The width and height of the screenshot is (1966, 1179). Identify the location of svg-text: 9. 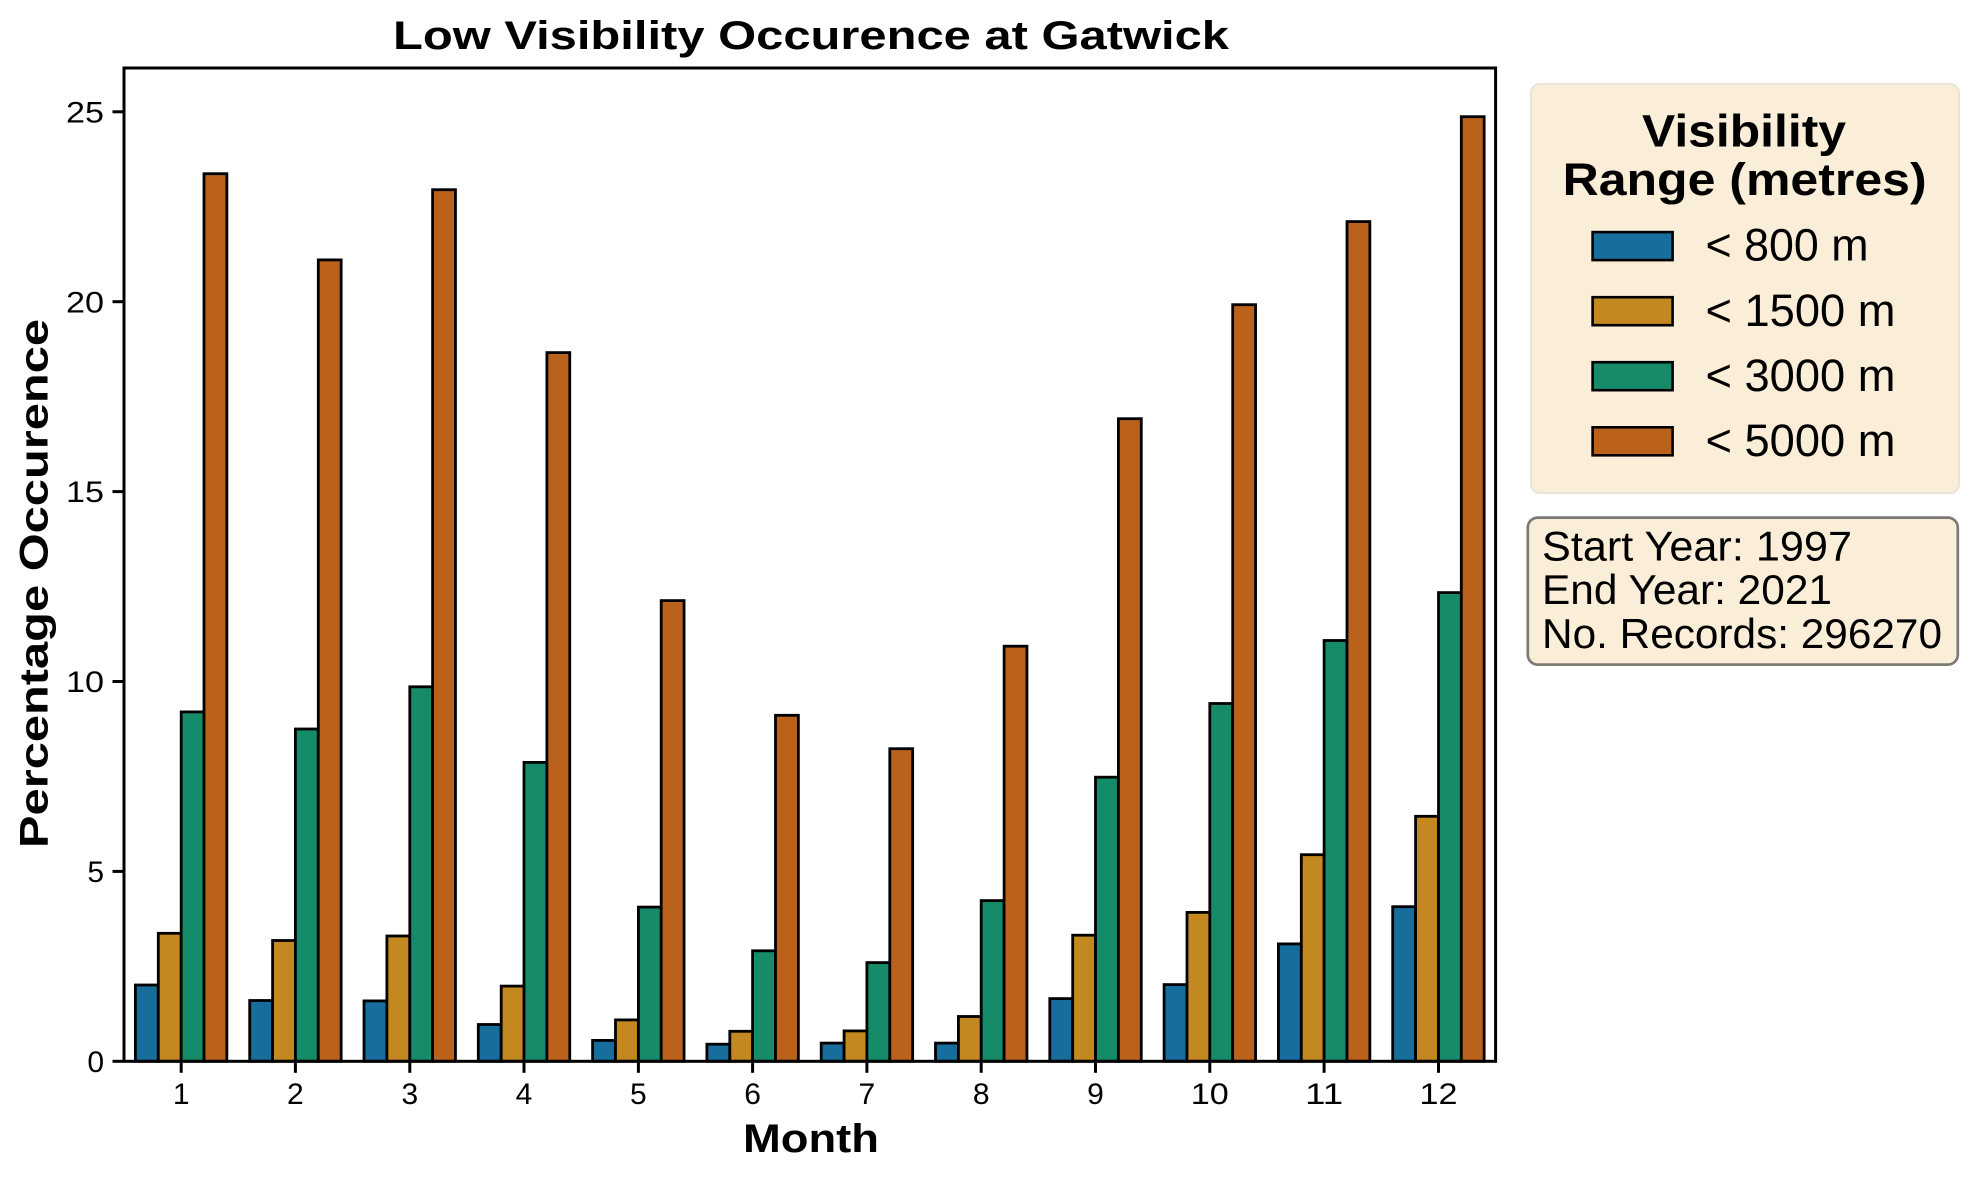
(1095, 1094).